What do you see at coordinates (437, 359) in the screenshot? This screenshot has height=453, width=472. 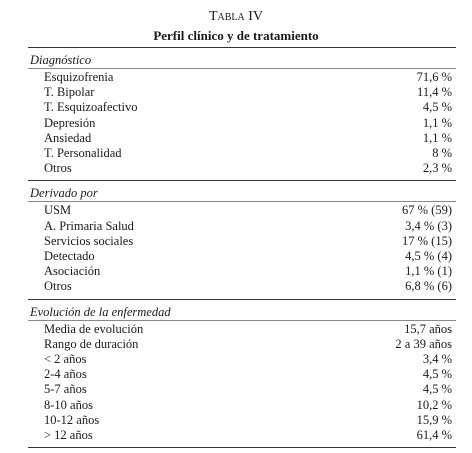 I see `row-value: 3,4 %` at bounding box center [437, 359].